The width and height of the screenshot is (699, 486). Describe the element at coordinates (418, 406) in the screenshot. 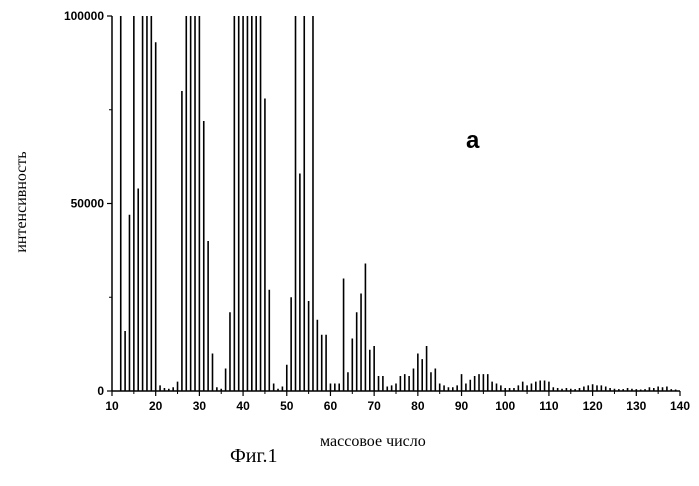

I see `x-tick-label: 80` at that location.